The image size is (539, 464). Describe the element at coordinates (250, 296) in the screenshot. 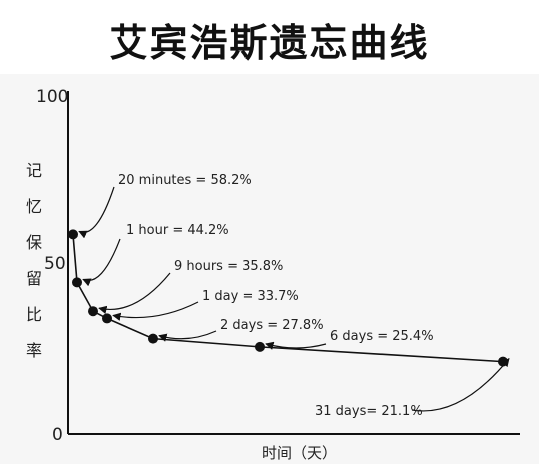

I see `data-label: 1 day = 33.7%` at that location.